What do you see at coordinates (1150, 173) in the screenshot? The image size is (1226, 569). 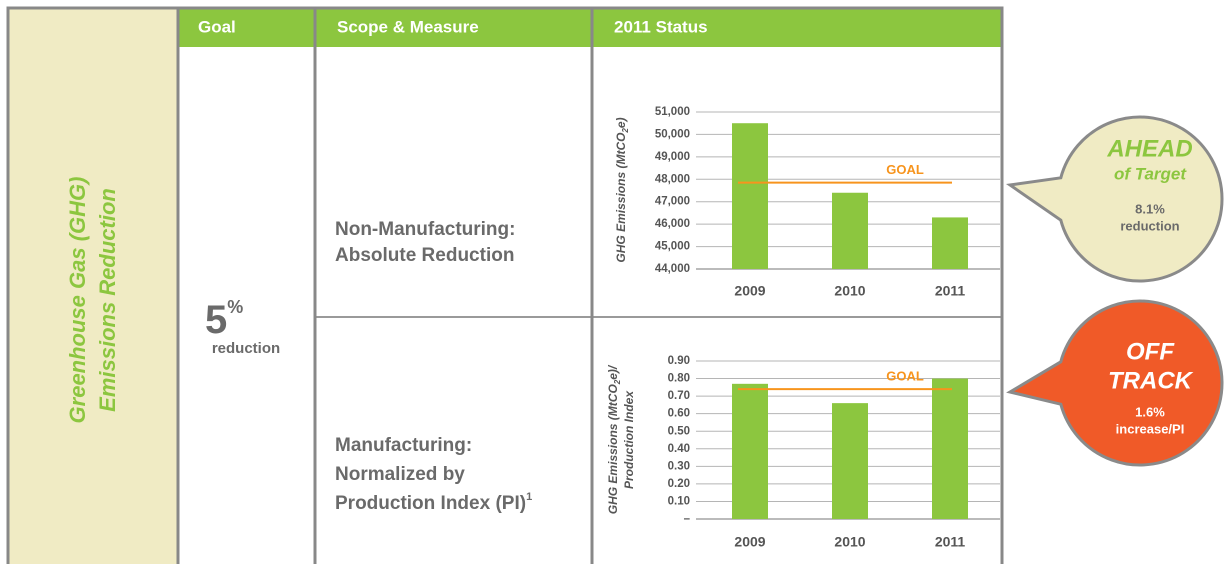 I see `callout-title: of Target` at bounding box center [1150, 173].